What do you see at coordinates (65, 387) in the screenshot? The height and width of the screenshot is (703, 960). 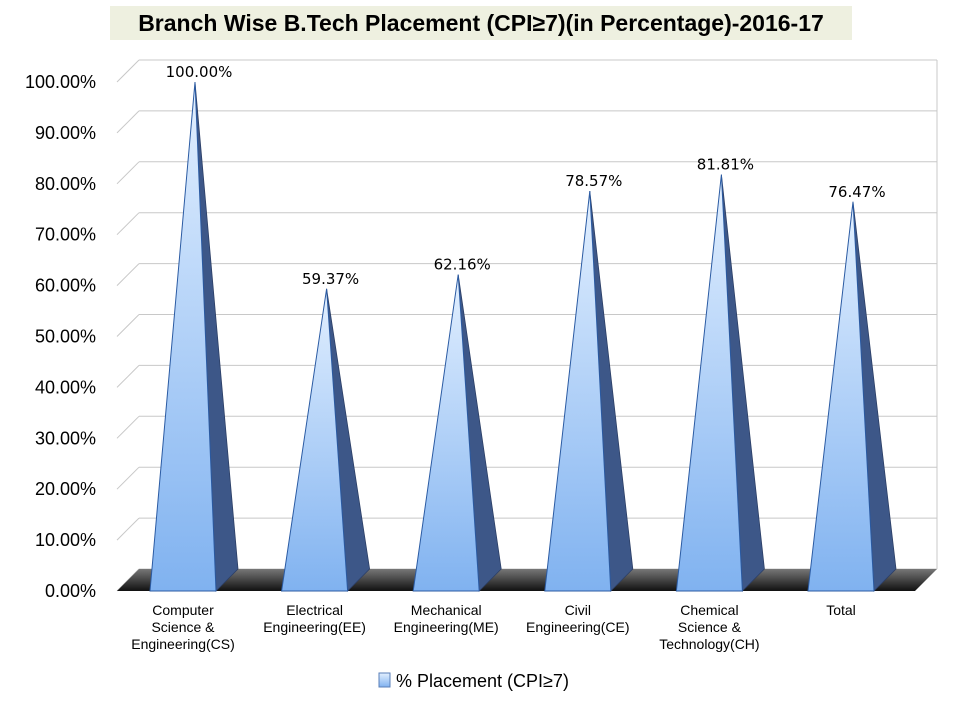 I see `y-tick-label: 40.00%` at bounding box center [65, 387].